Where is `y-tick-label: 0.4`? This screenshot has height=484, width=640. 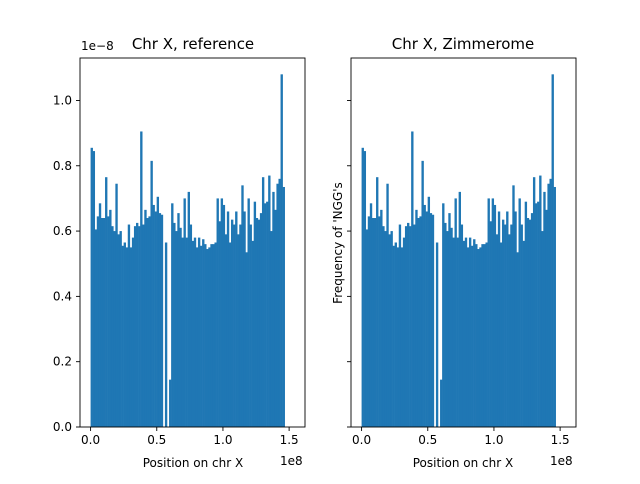 y-tick-label: 0.4 is located at coordinates (62, 296).